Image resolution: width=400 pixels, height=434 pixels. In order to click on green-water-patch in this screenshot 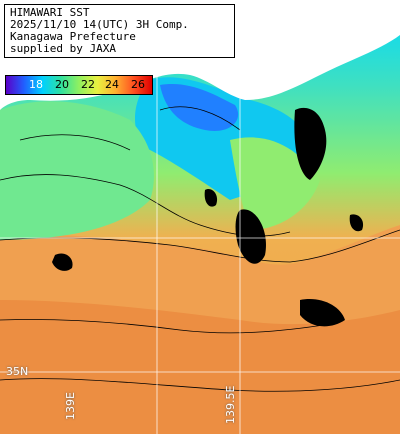, I will do `click(275, 183)`.